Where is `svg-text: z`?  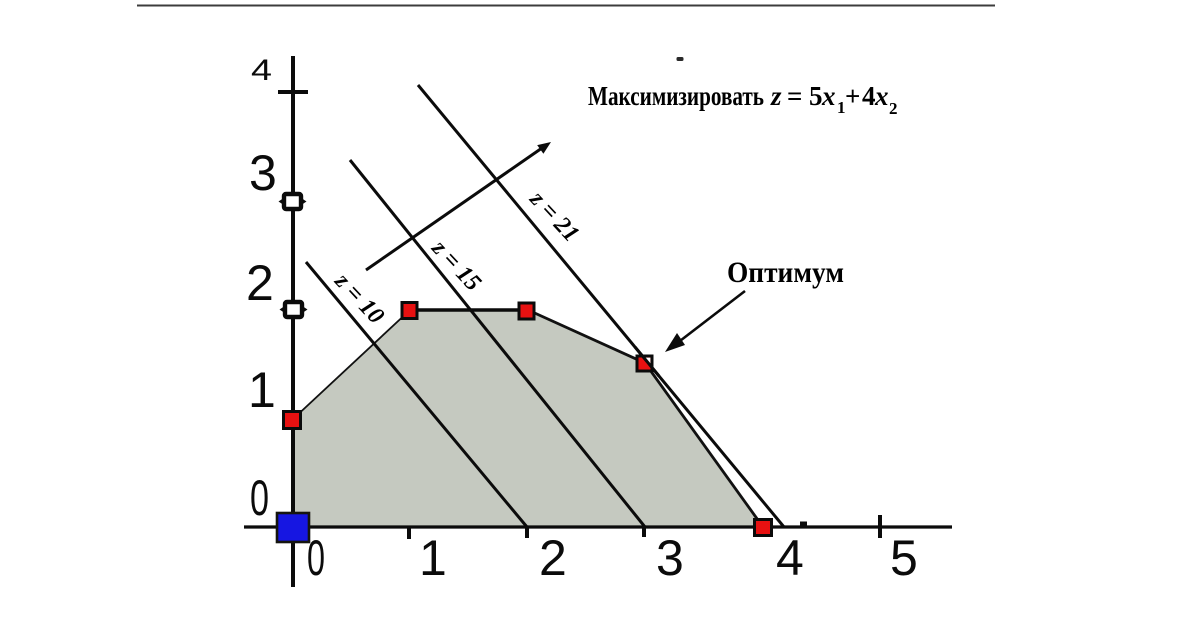
svg-text: z is located at coordinates (776, 96).